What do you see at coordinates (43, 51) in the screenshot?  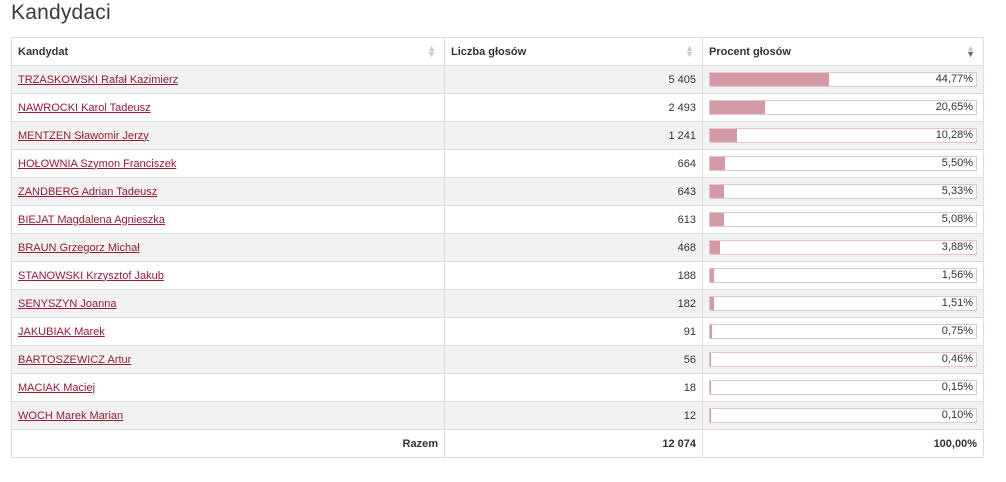 I see `column-header-candidate-label: Kandydat` at bounding box center [43, 51].